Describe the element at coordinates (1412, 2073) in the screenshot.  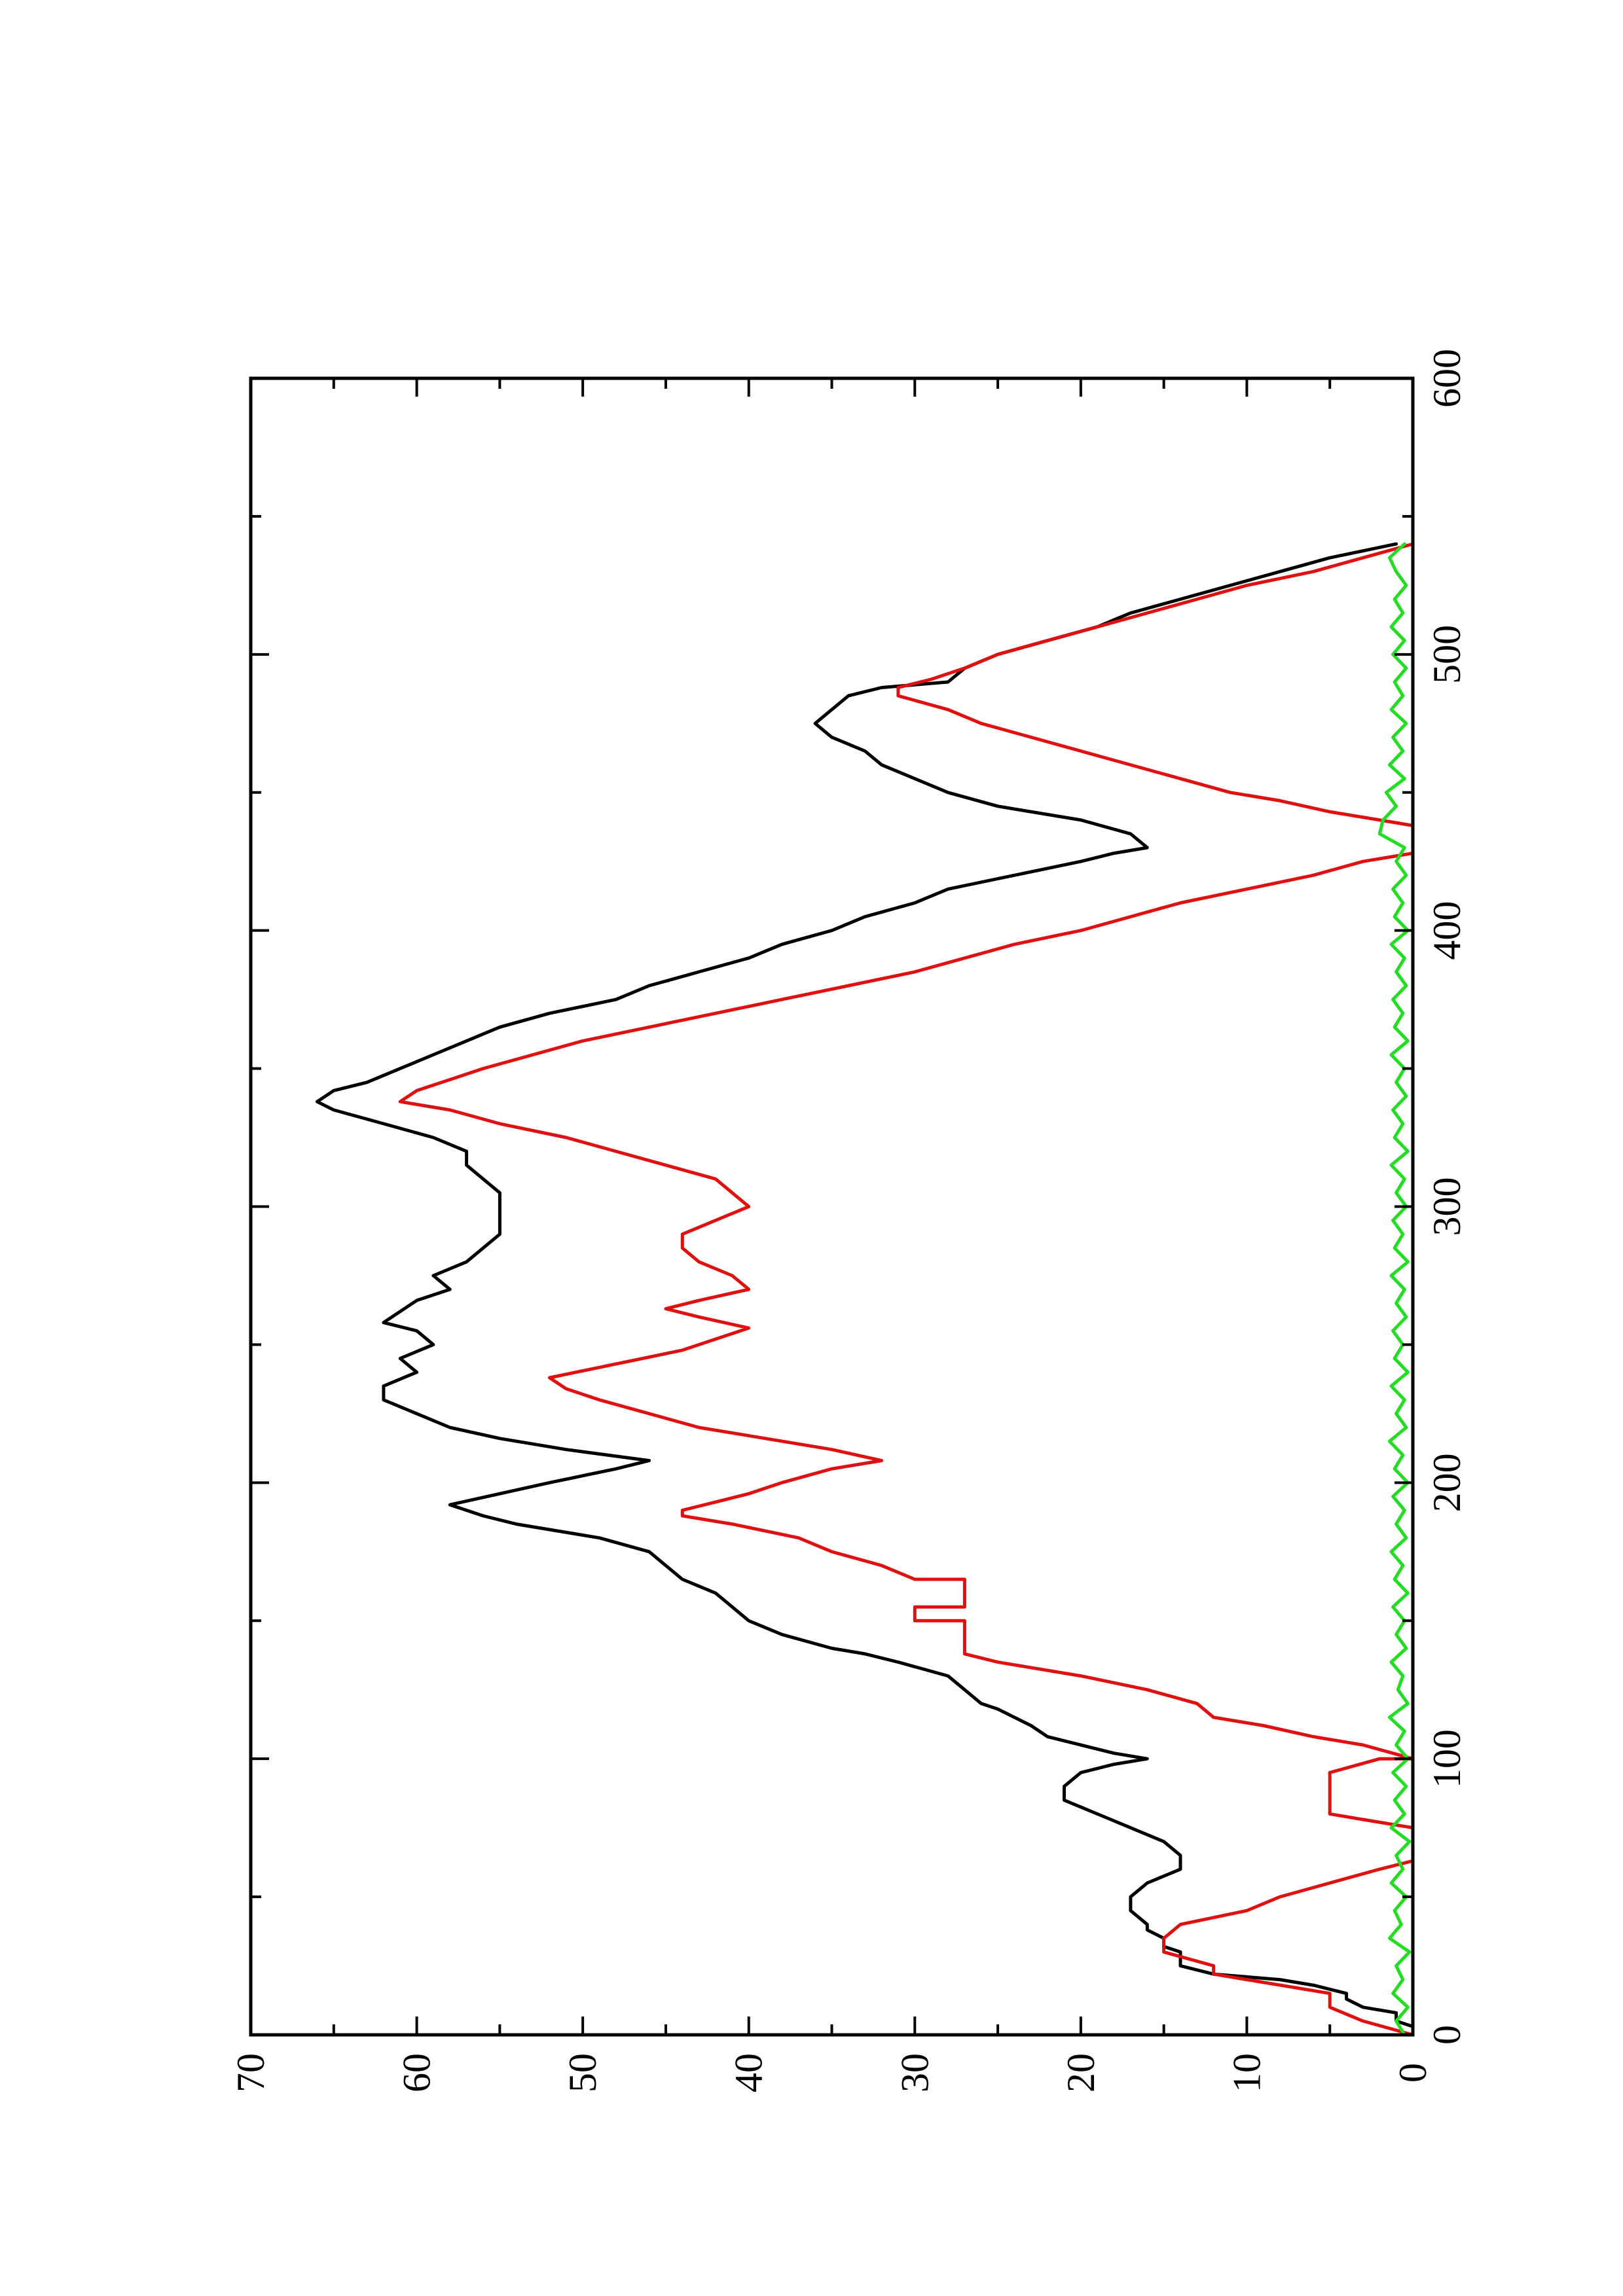
I see `y-tick-label: 0` at that location.